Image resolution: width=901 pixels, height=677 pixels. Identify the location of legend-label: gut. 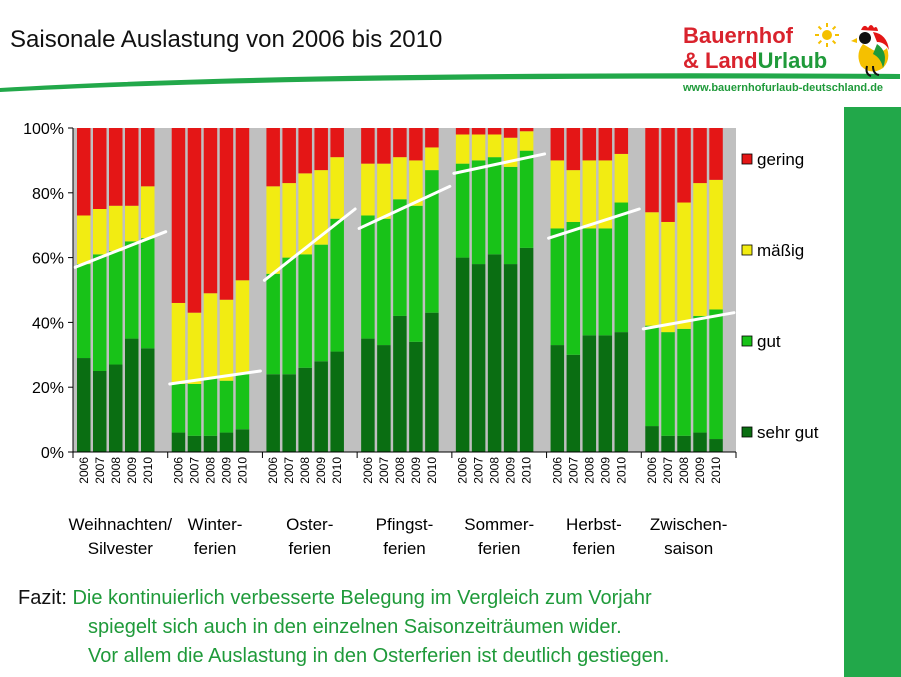
(769, 341).